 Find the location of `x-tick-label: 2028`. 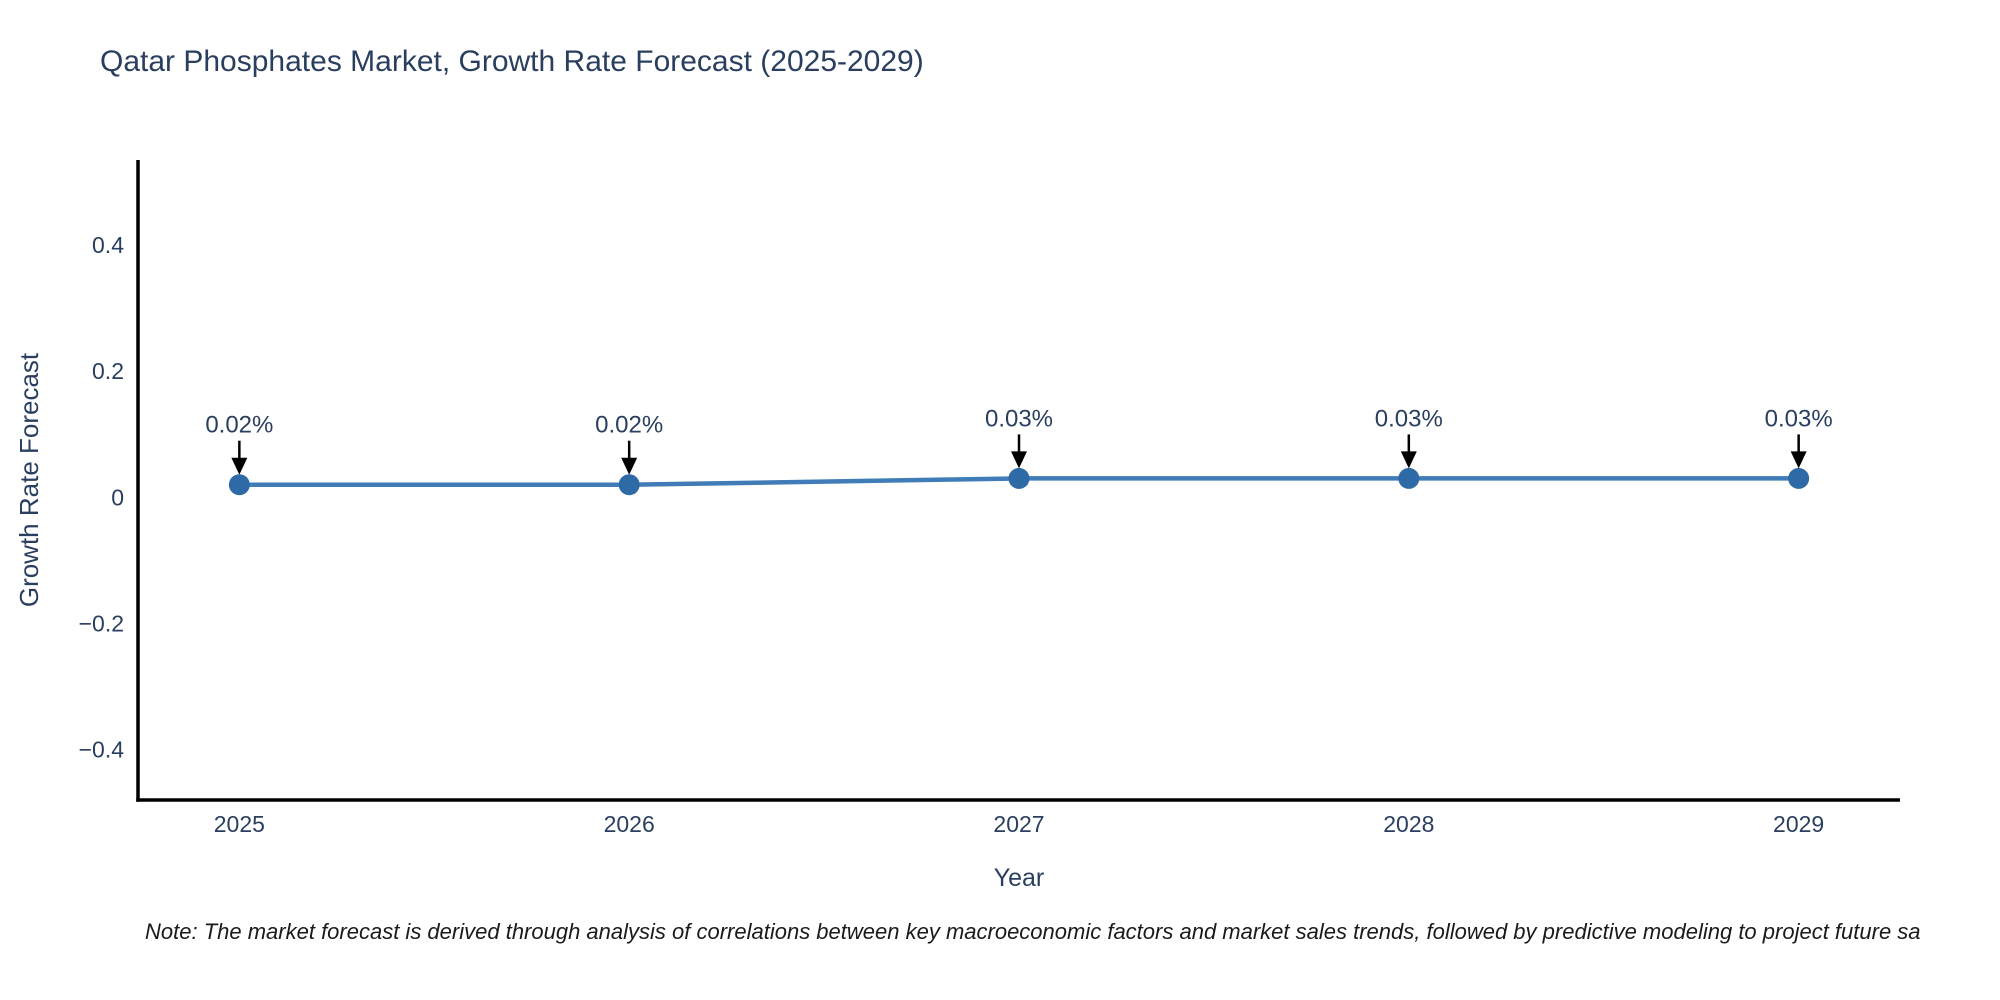

x-tick-label: 2028 is located at coordinates (1408, 824).